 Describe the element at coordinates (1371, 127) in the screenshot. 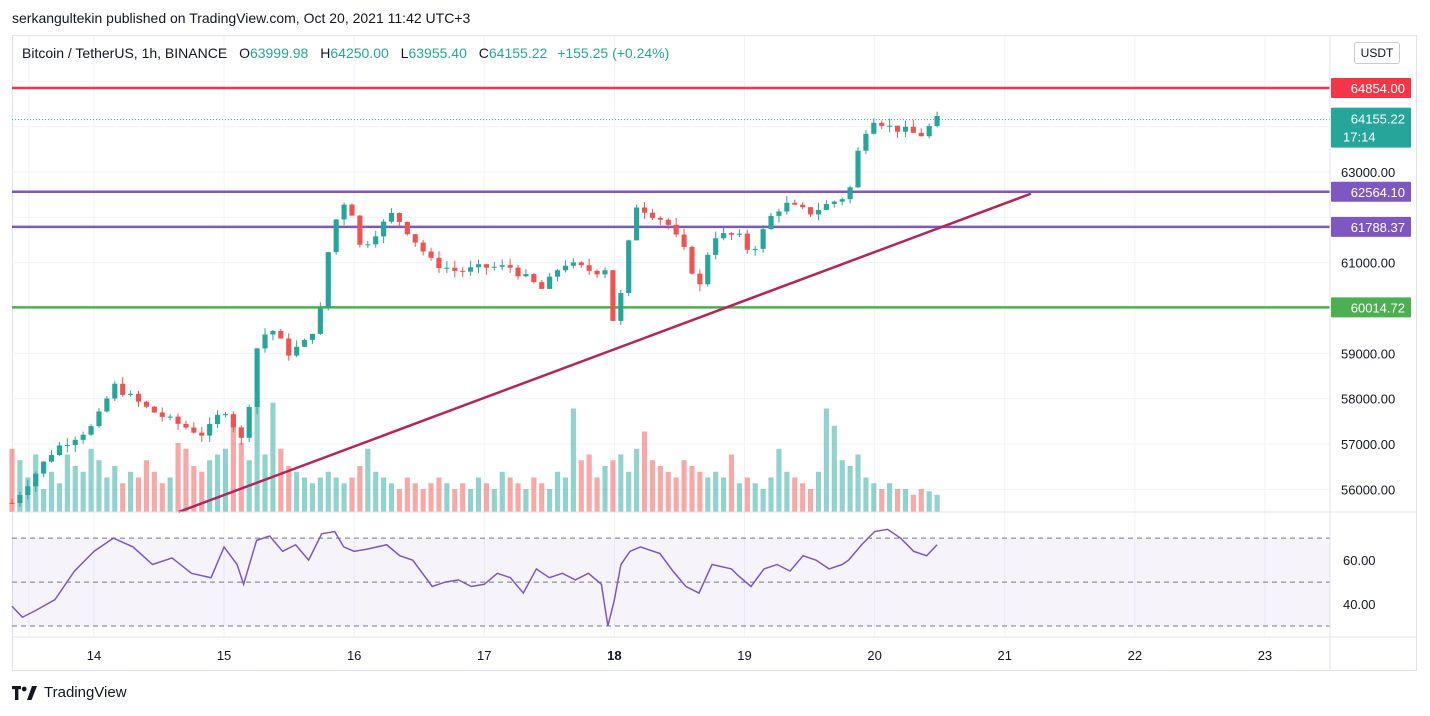

I see `last-price-tag` at that location.